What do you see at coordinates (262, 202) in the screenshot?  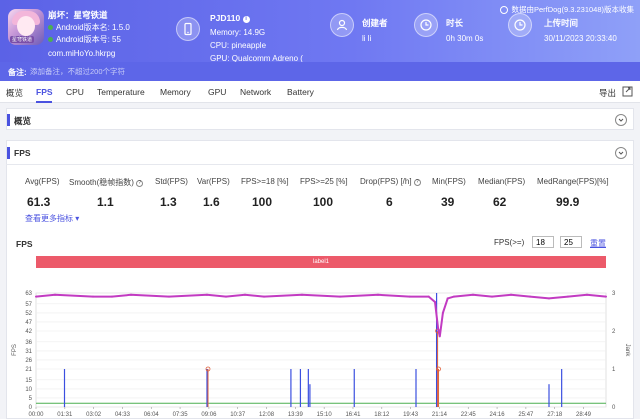 I see `stat-value-fps18: 100` at bounding box center [262, 202].